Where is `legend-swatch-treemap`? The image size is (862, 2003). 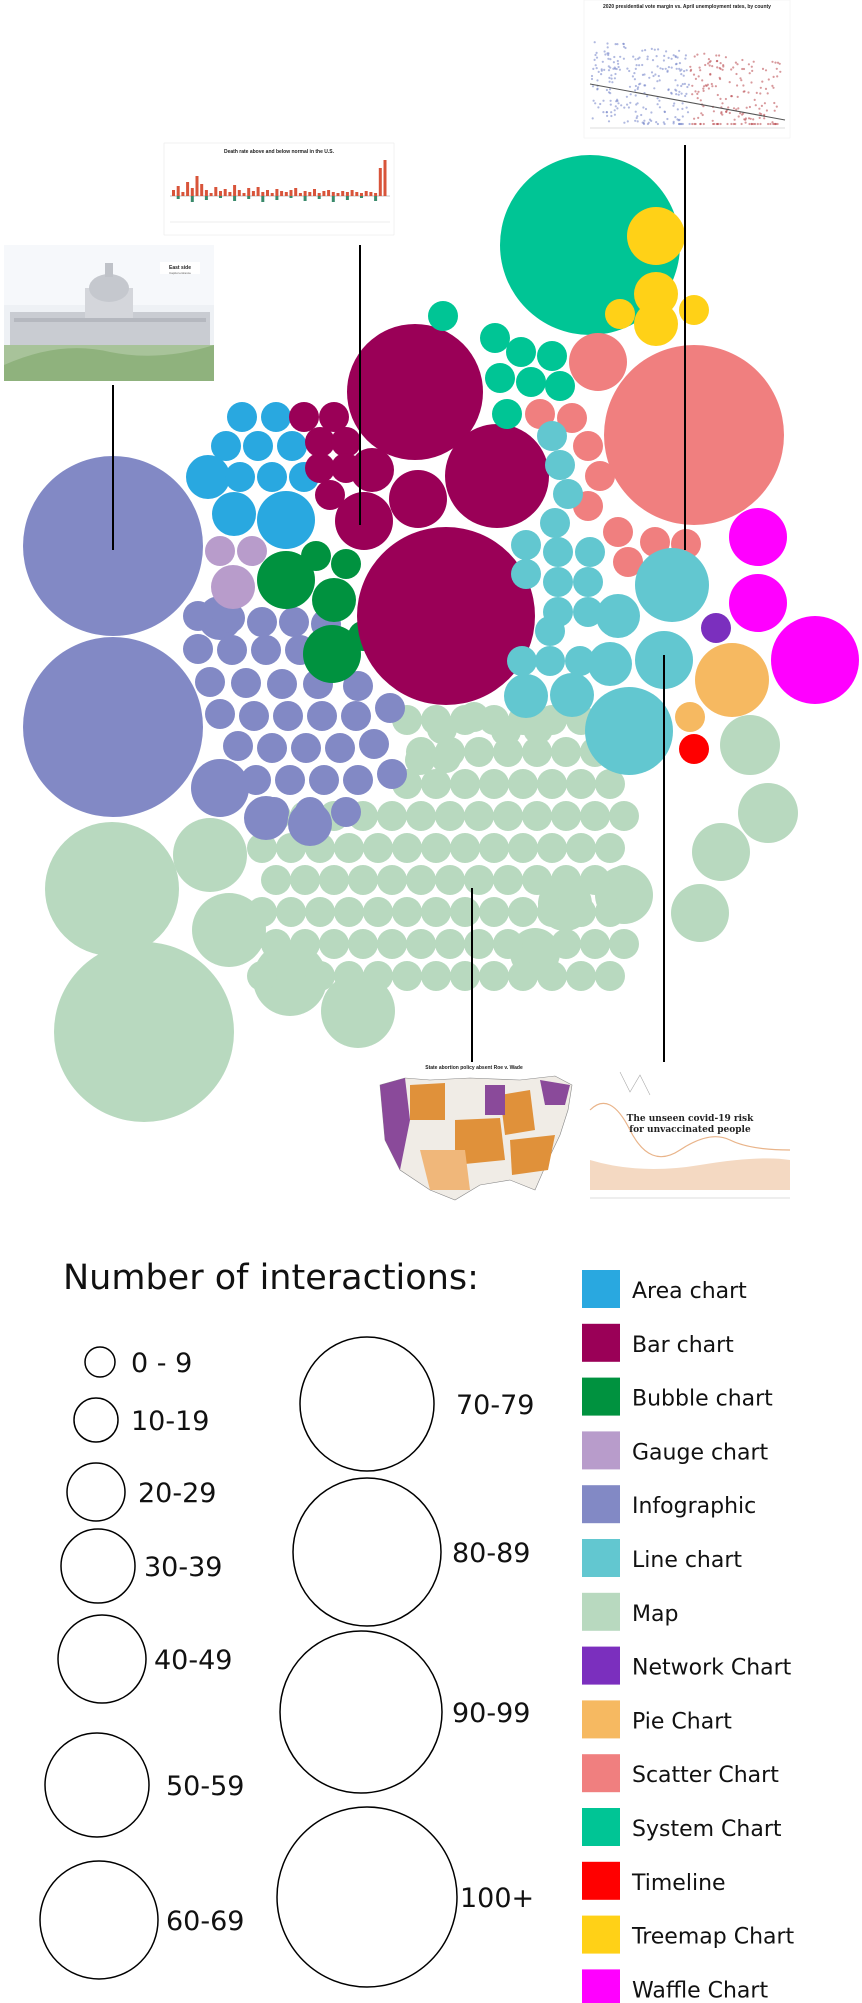
legend-swatch-treemap is located at coordinates (601, 1934).